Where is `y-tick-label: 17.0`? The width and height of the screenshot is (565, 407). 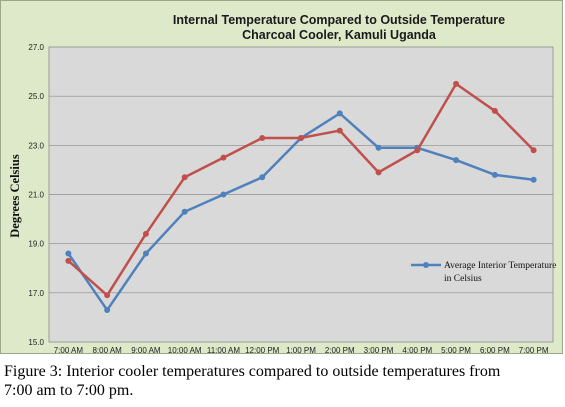
y-tick-label: 17.0 is located at coordinates (36, 293).